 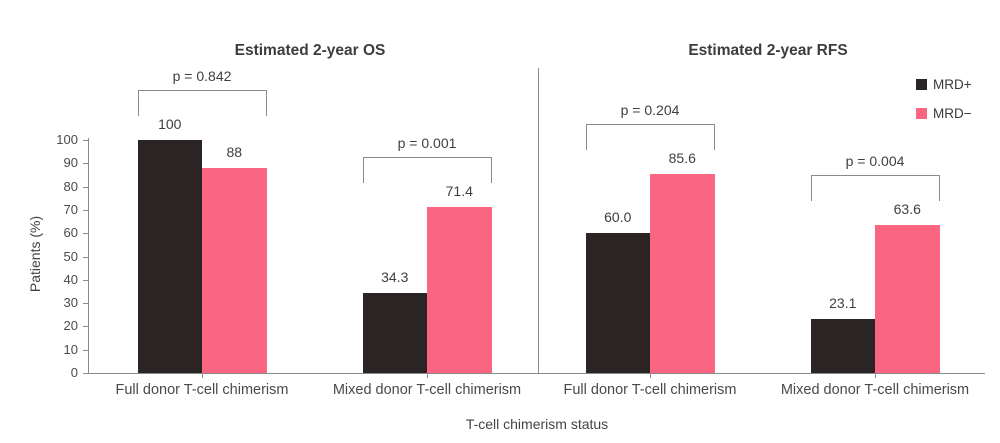 I want to click on legend-item-mrd-minus: MRD−, so click(x=944, y=113).